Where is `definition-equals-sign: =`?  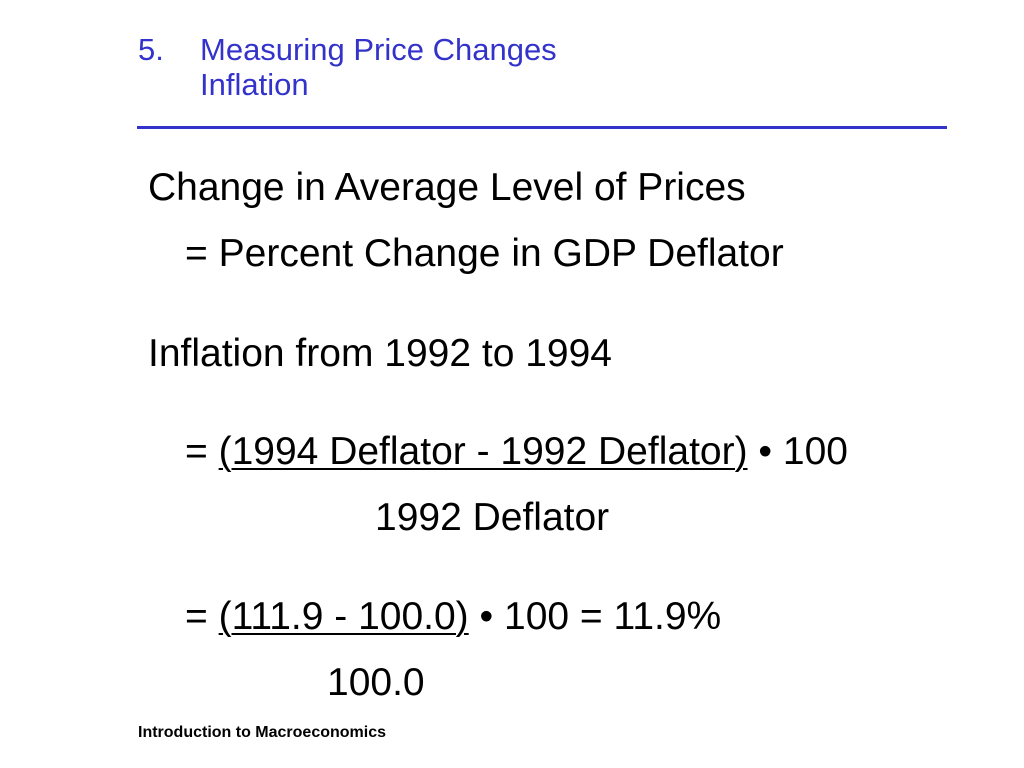 definition-equals-sign: = is located at coordinates (196, 253).